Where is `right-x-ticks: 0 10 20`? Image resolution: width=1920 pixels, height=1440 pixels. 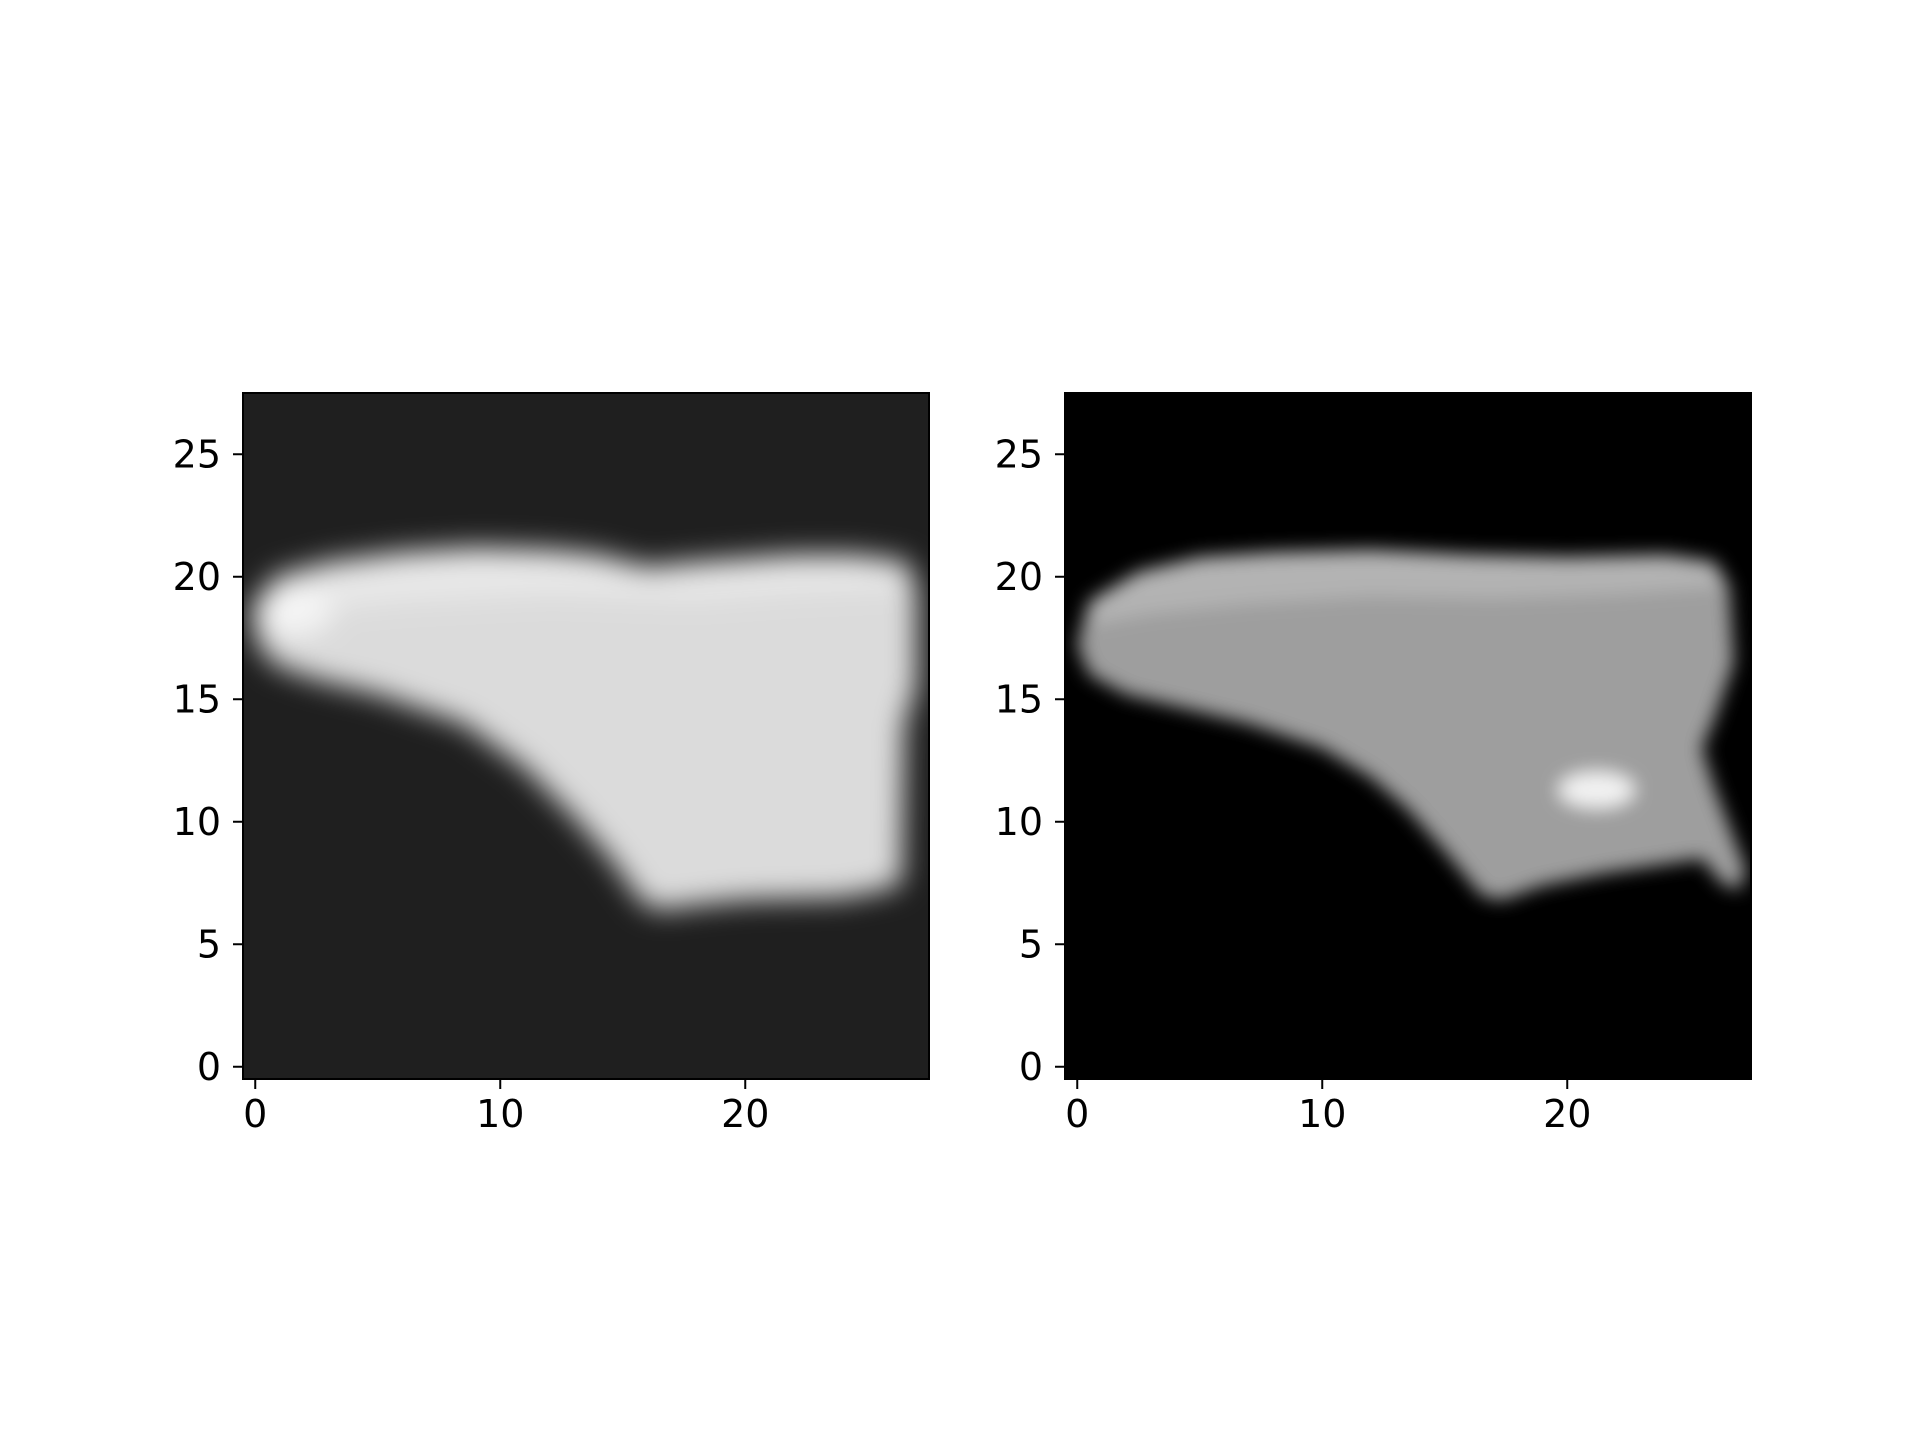 right-x-ticks: 0 10 20 is located at coordinates (1328, 1107).